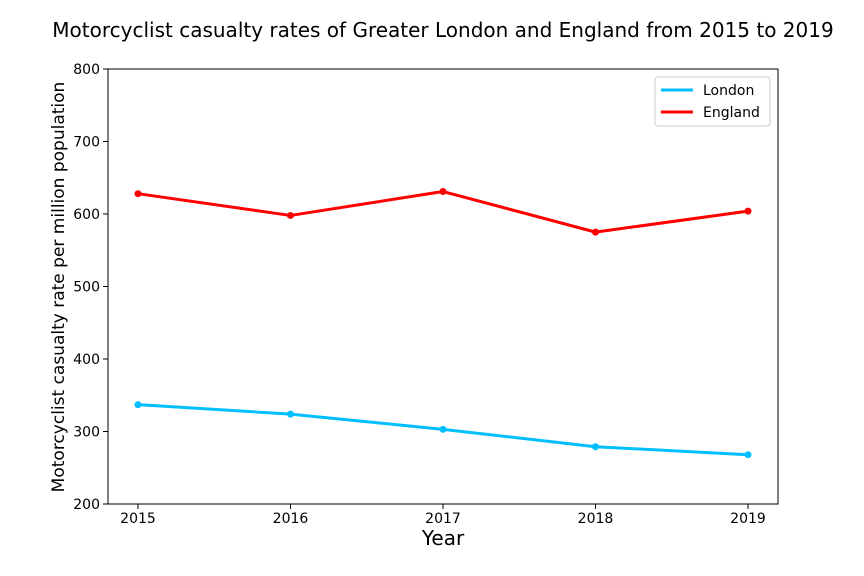  What do you see at coordinates (748, 519) in the screenshot?
I see `x-tick-label: 2019` at bounding box center [748, 519].